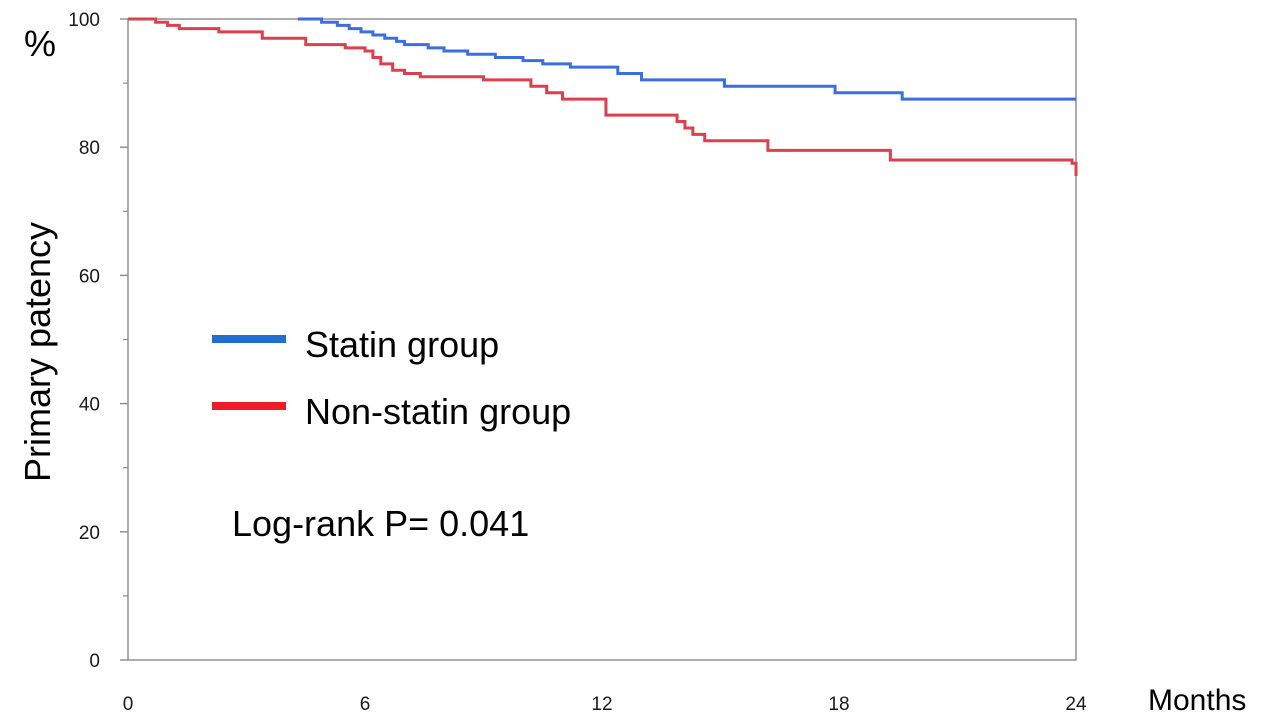 The width and height of the screenshot is (1281, 718). I want to click on y-tick-label: 80, so click(89, 148).